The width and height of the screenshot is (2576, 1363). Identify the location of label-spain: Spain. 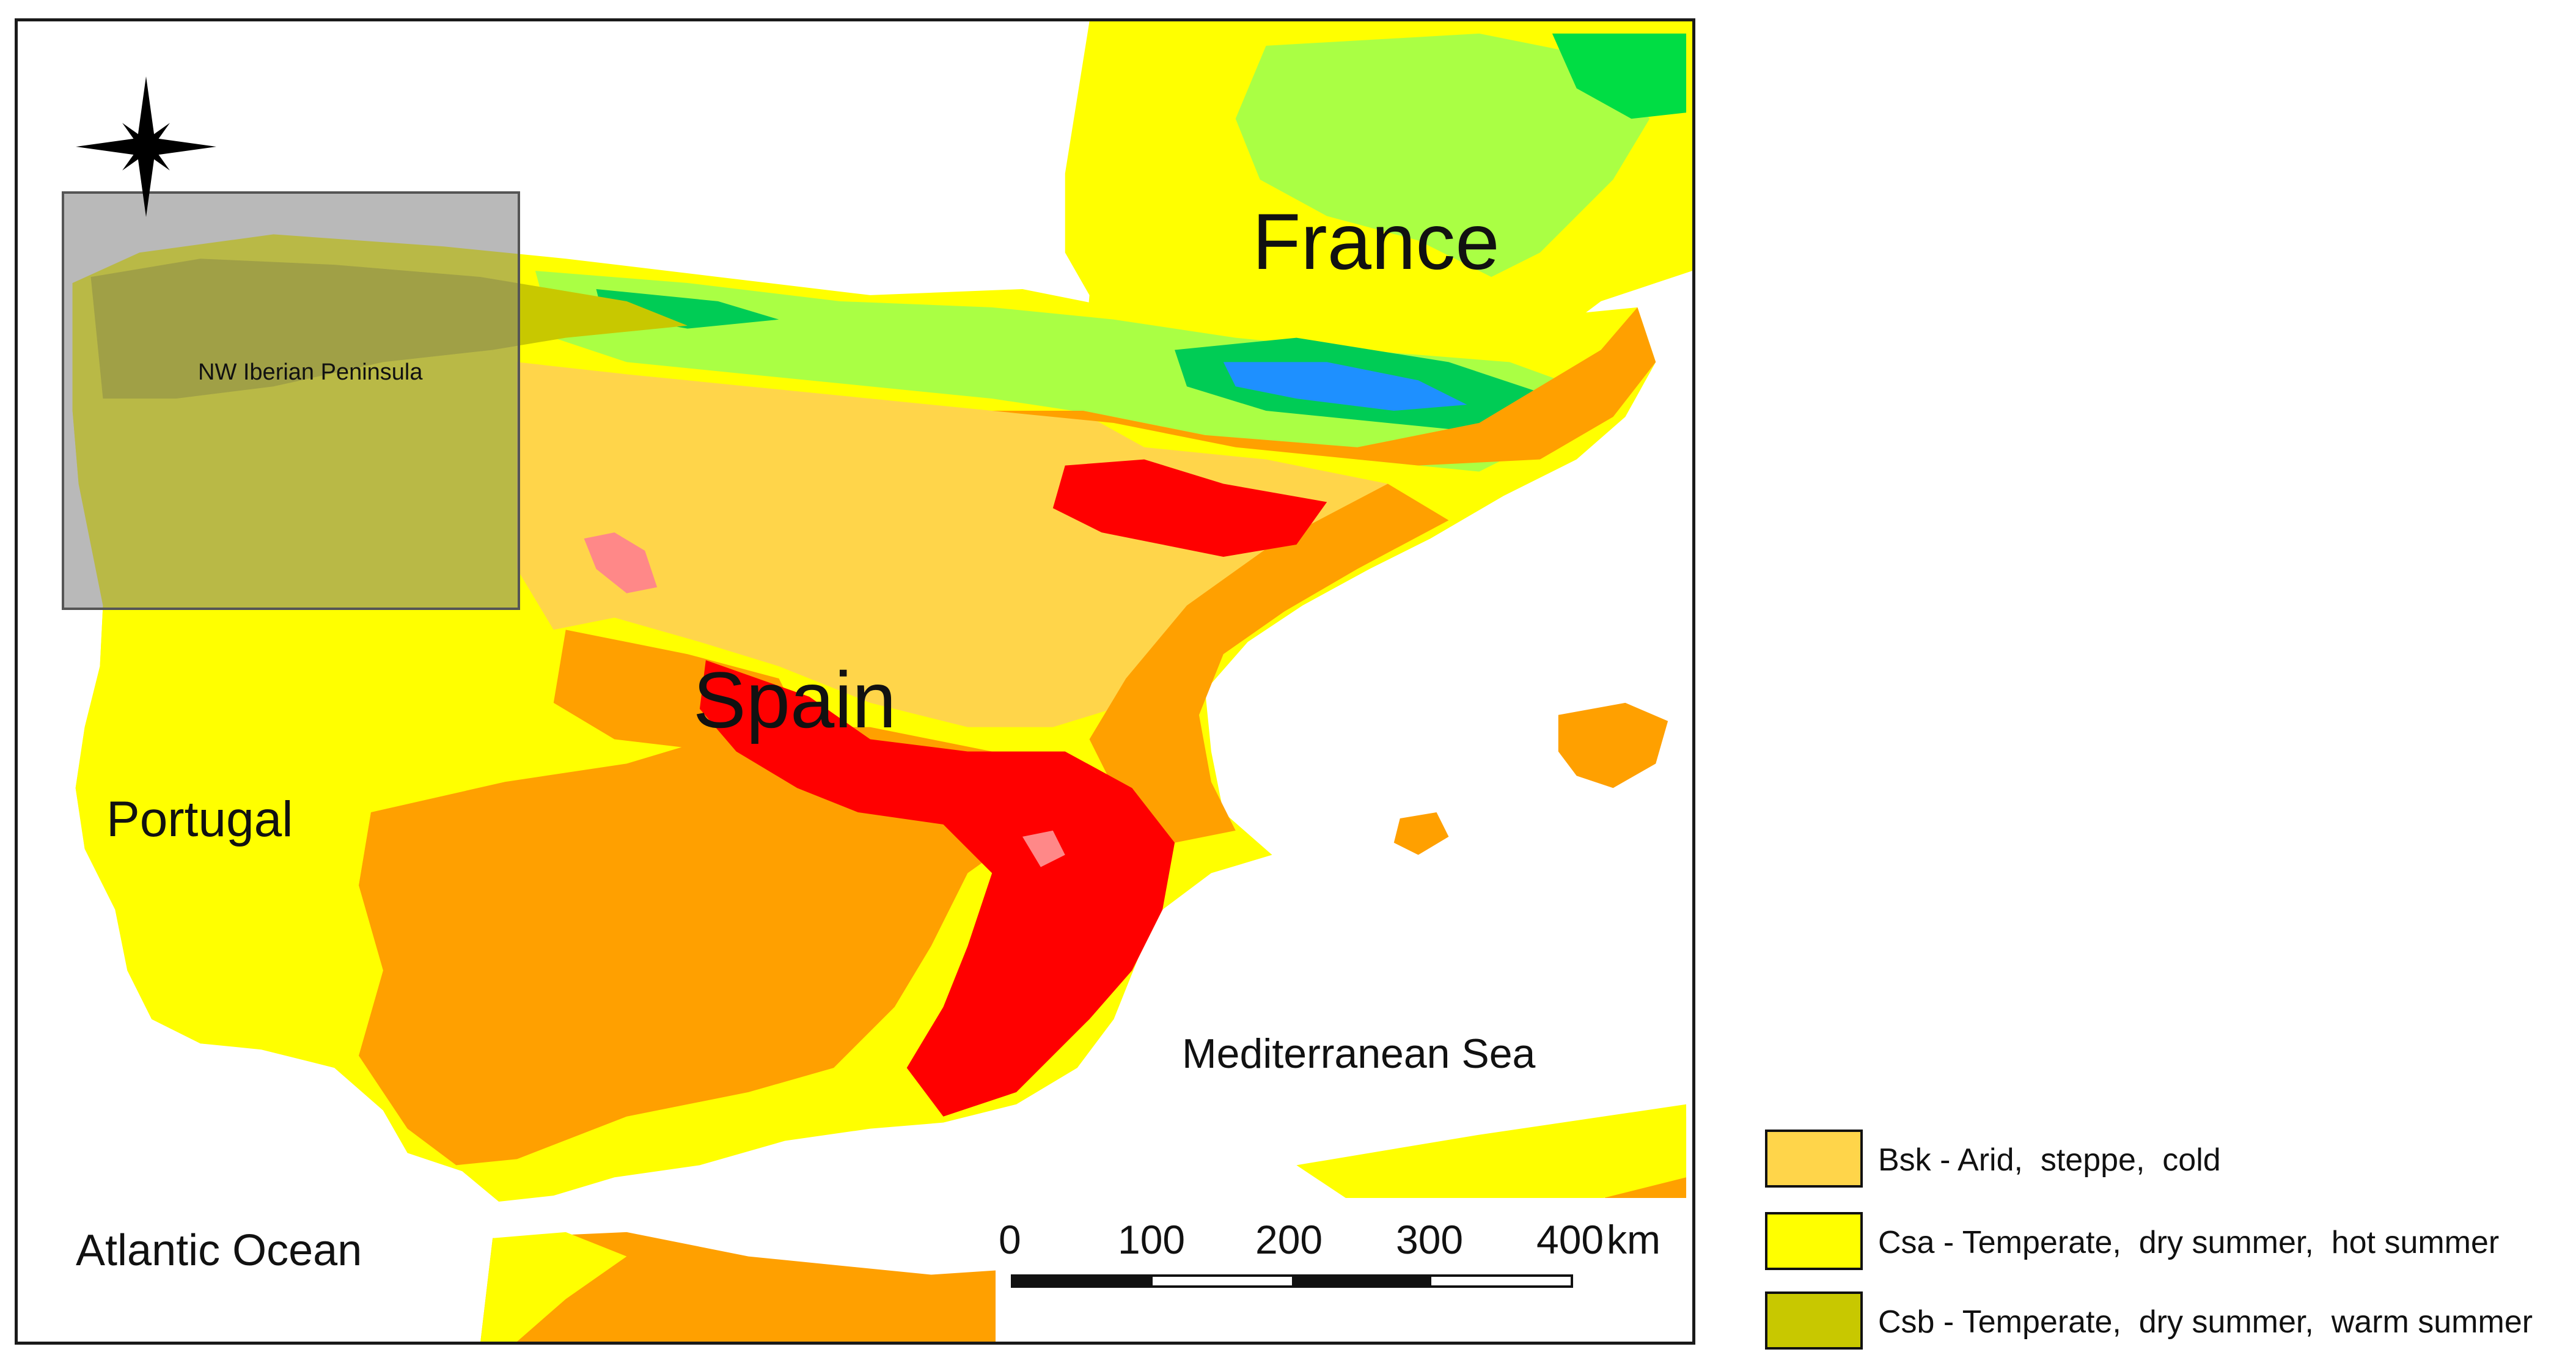
(795, 699).